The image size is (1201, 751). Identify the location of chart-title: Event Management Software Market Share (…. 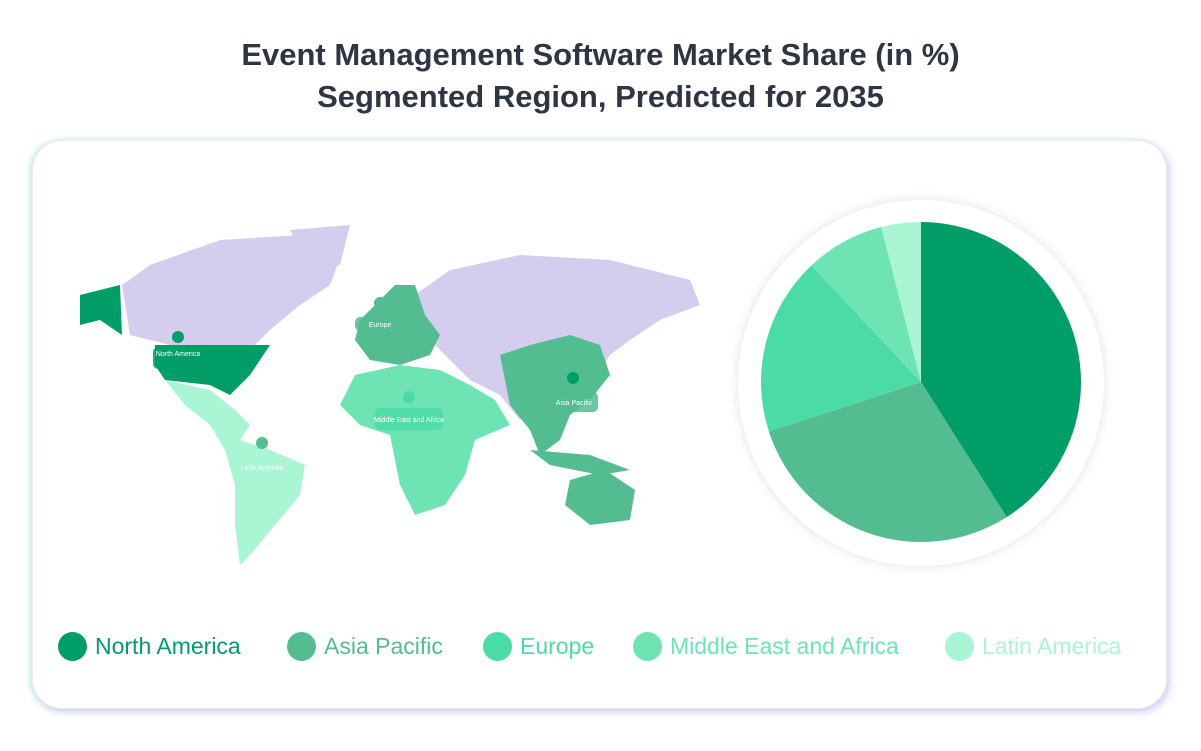
(600, 76).